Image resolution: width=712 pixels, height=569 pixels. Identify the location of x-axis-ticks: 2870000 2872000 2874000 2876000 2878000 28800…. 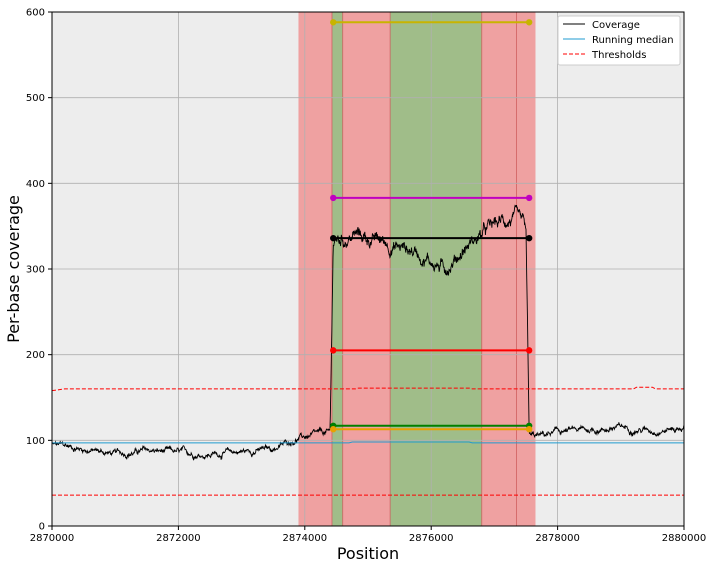
(368, 535).